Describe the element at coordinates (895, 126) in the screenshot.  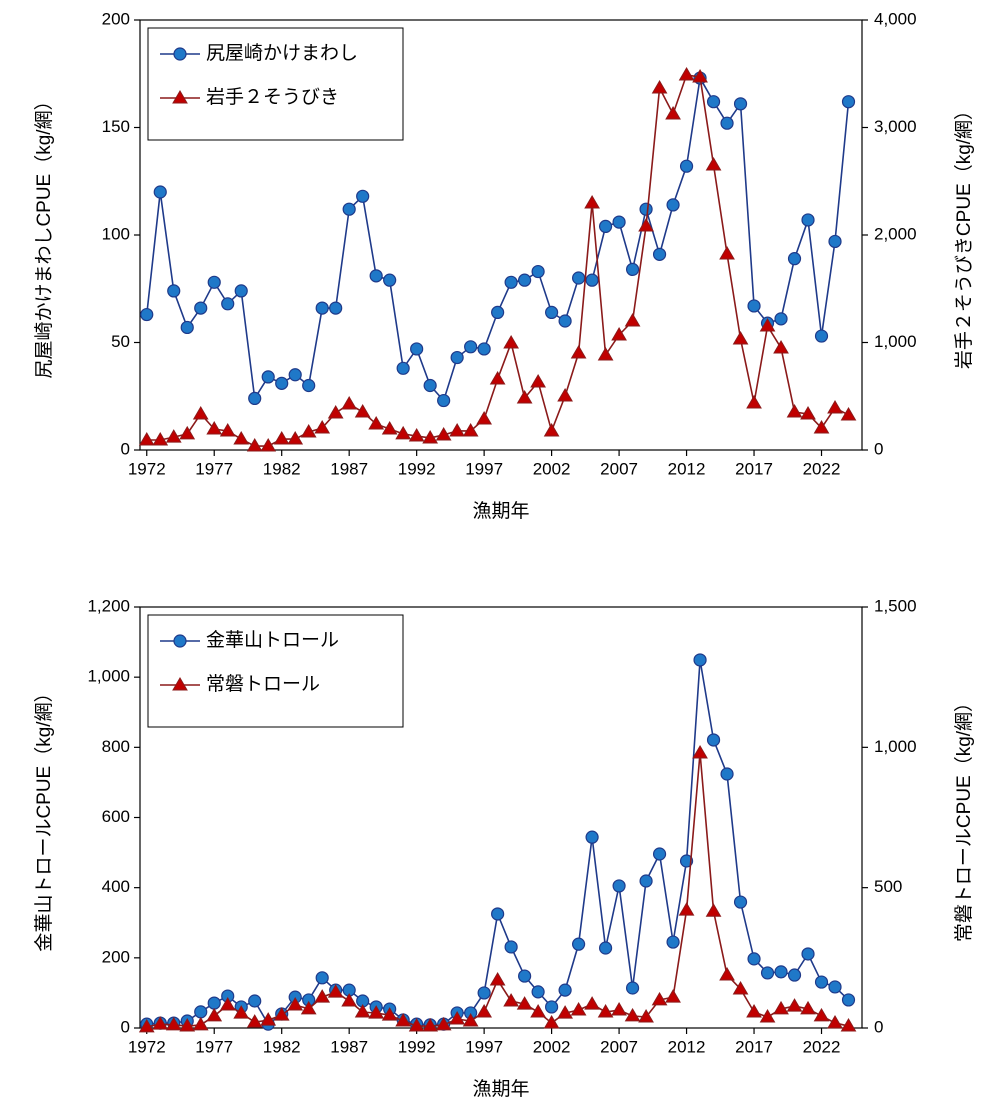
I see `y2-tick-label: 3,000` at that location.